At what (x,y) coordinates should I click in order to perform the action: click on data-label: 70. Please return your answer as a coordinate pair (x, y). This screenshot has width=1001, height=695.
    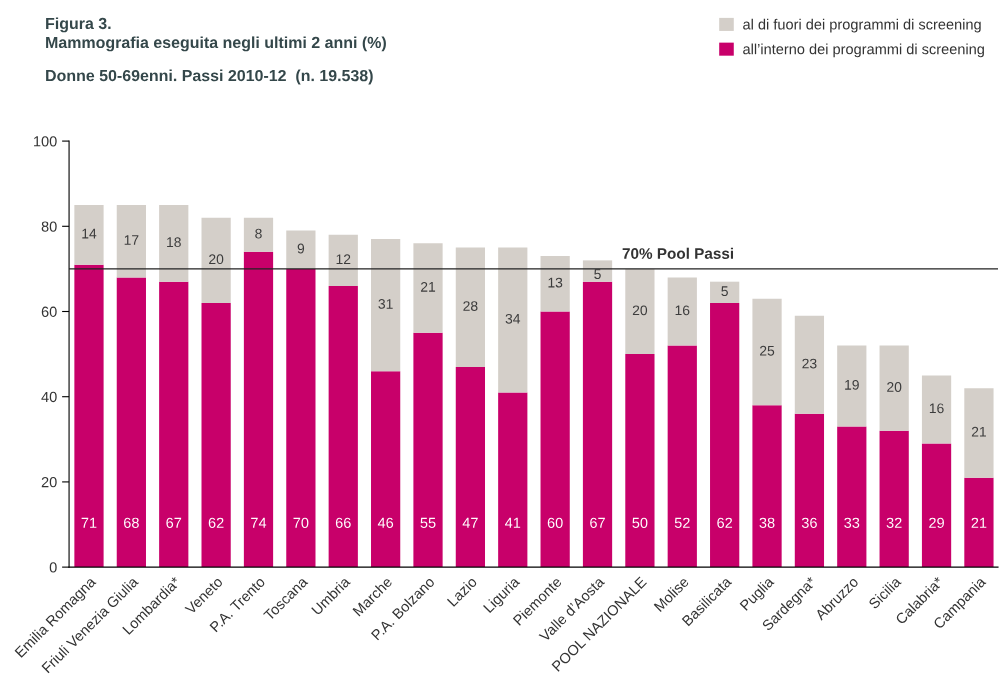
    Looking at the image, I should click on (301, 522).